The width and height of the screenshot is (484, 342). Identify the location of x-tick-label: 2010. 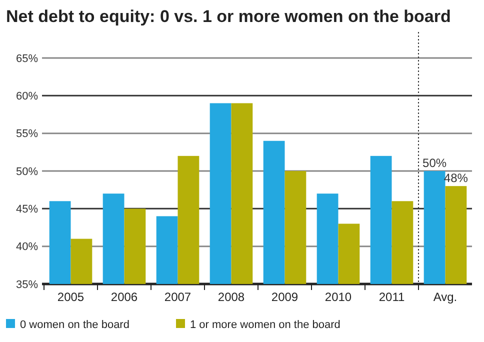
(338, 297).